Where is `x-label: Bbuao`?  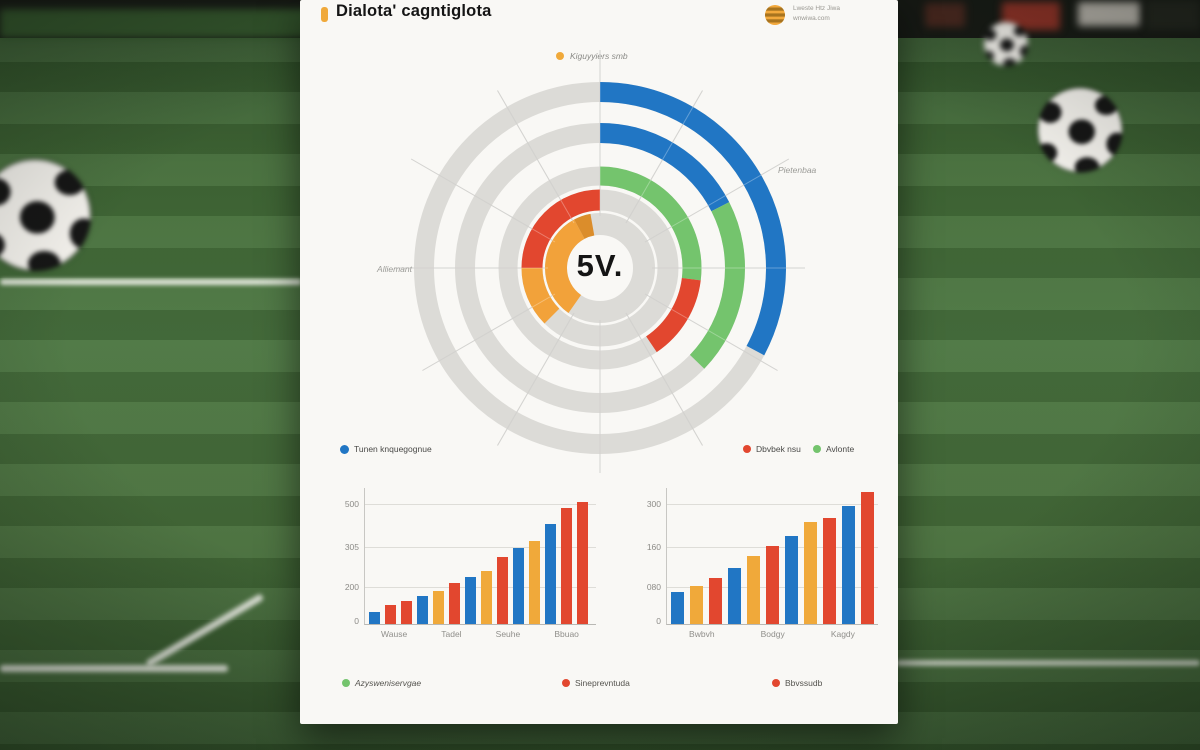 x-label: Bbuao is located at coordinates (566, 634).